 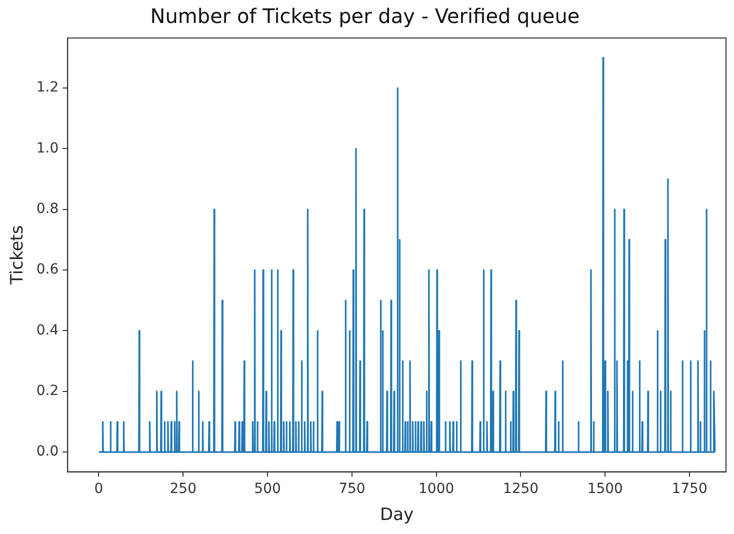 I want to click on chart-title: Number of Tickets per day - Verified queue, so click(x=365, y=16).